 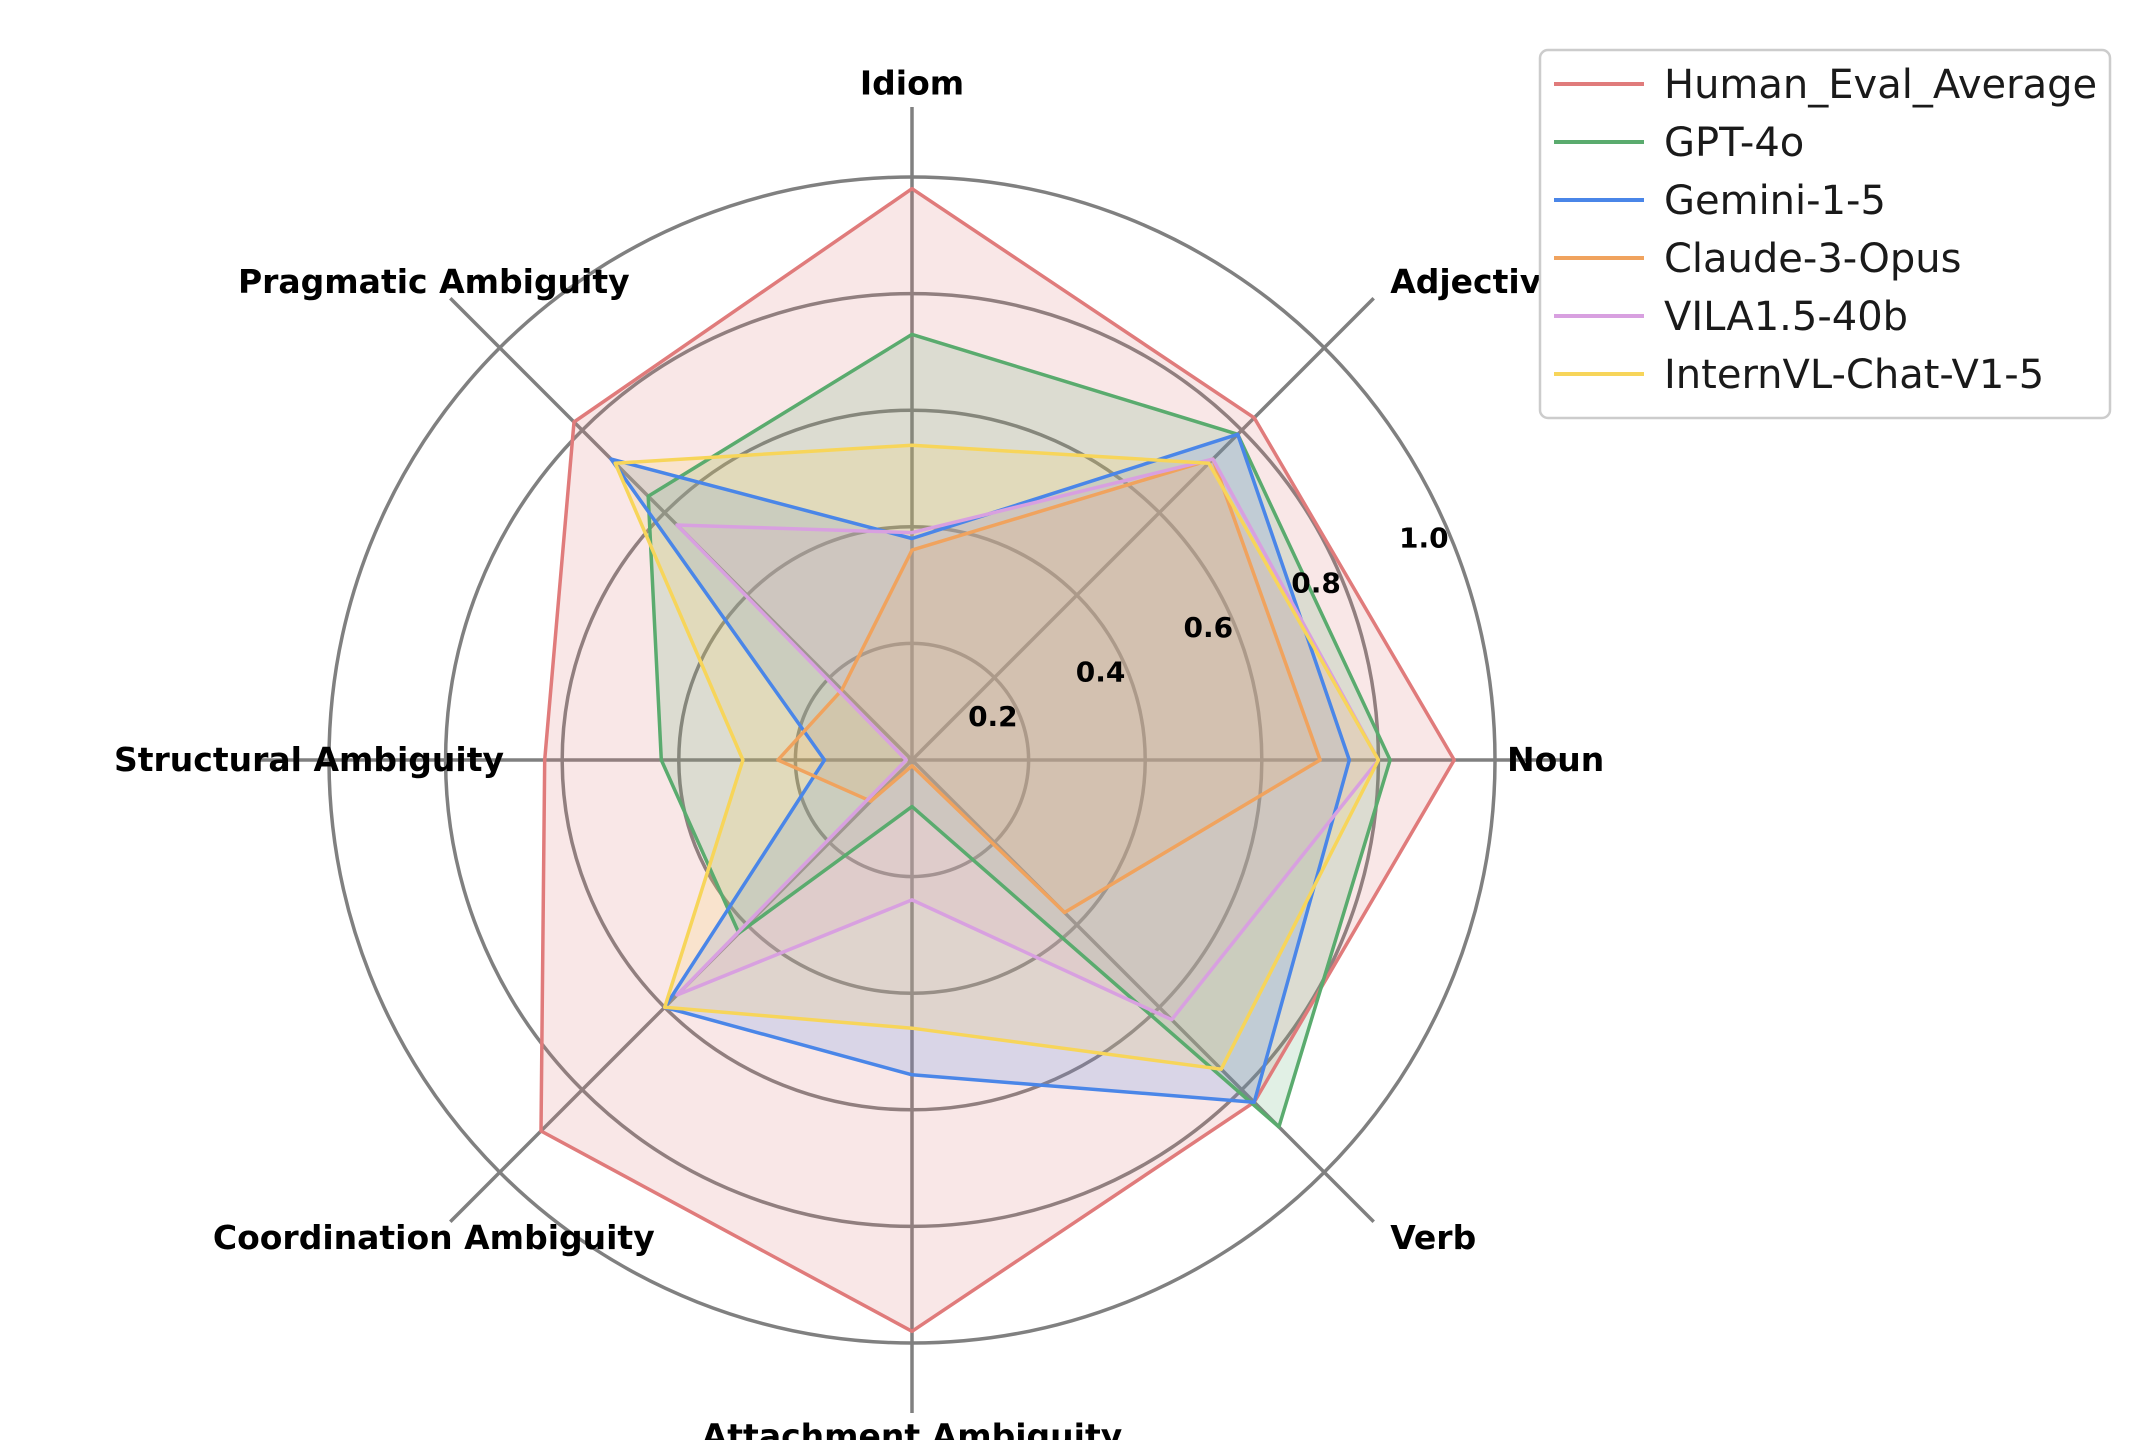 I want to click on category-label: Attachment Ambiguity, so click(x=912, y=1428).